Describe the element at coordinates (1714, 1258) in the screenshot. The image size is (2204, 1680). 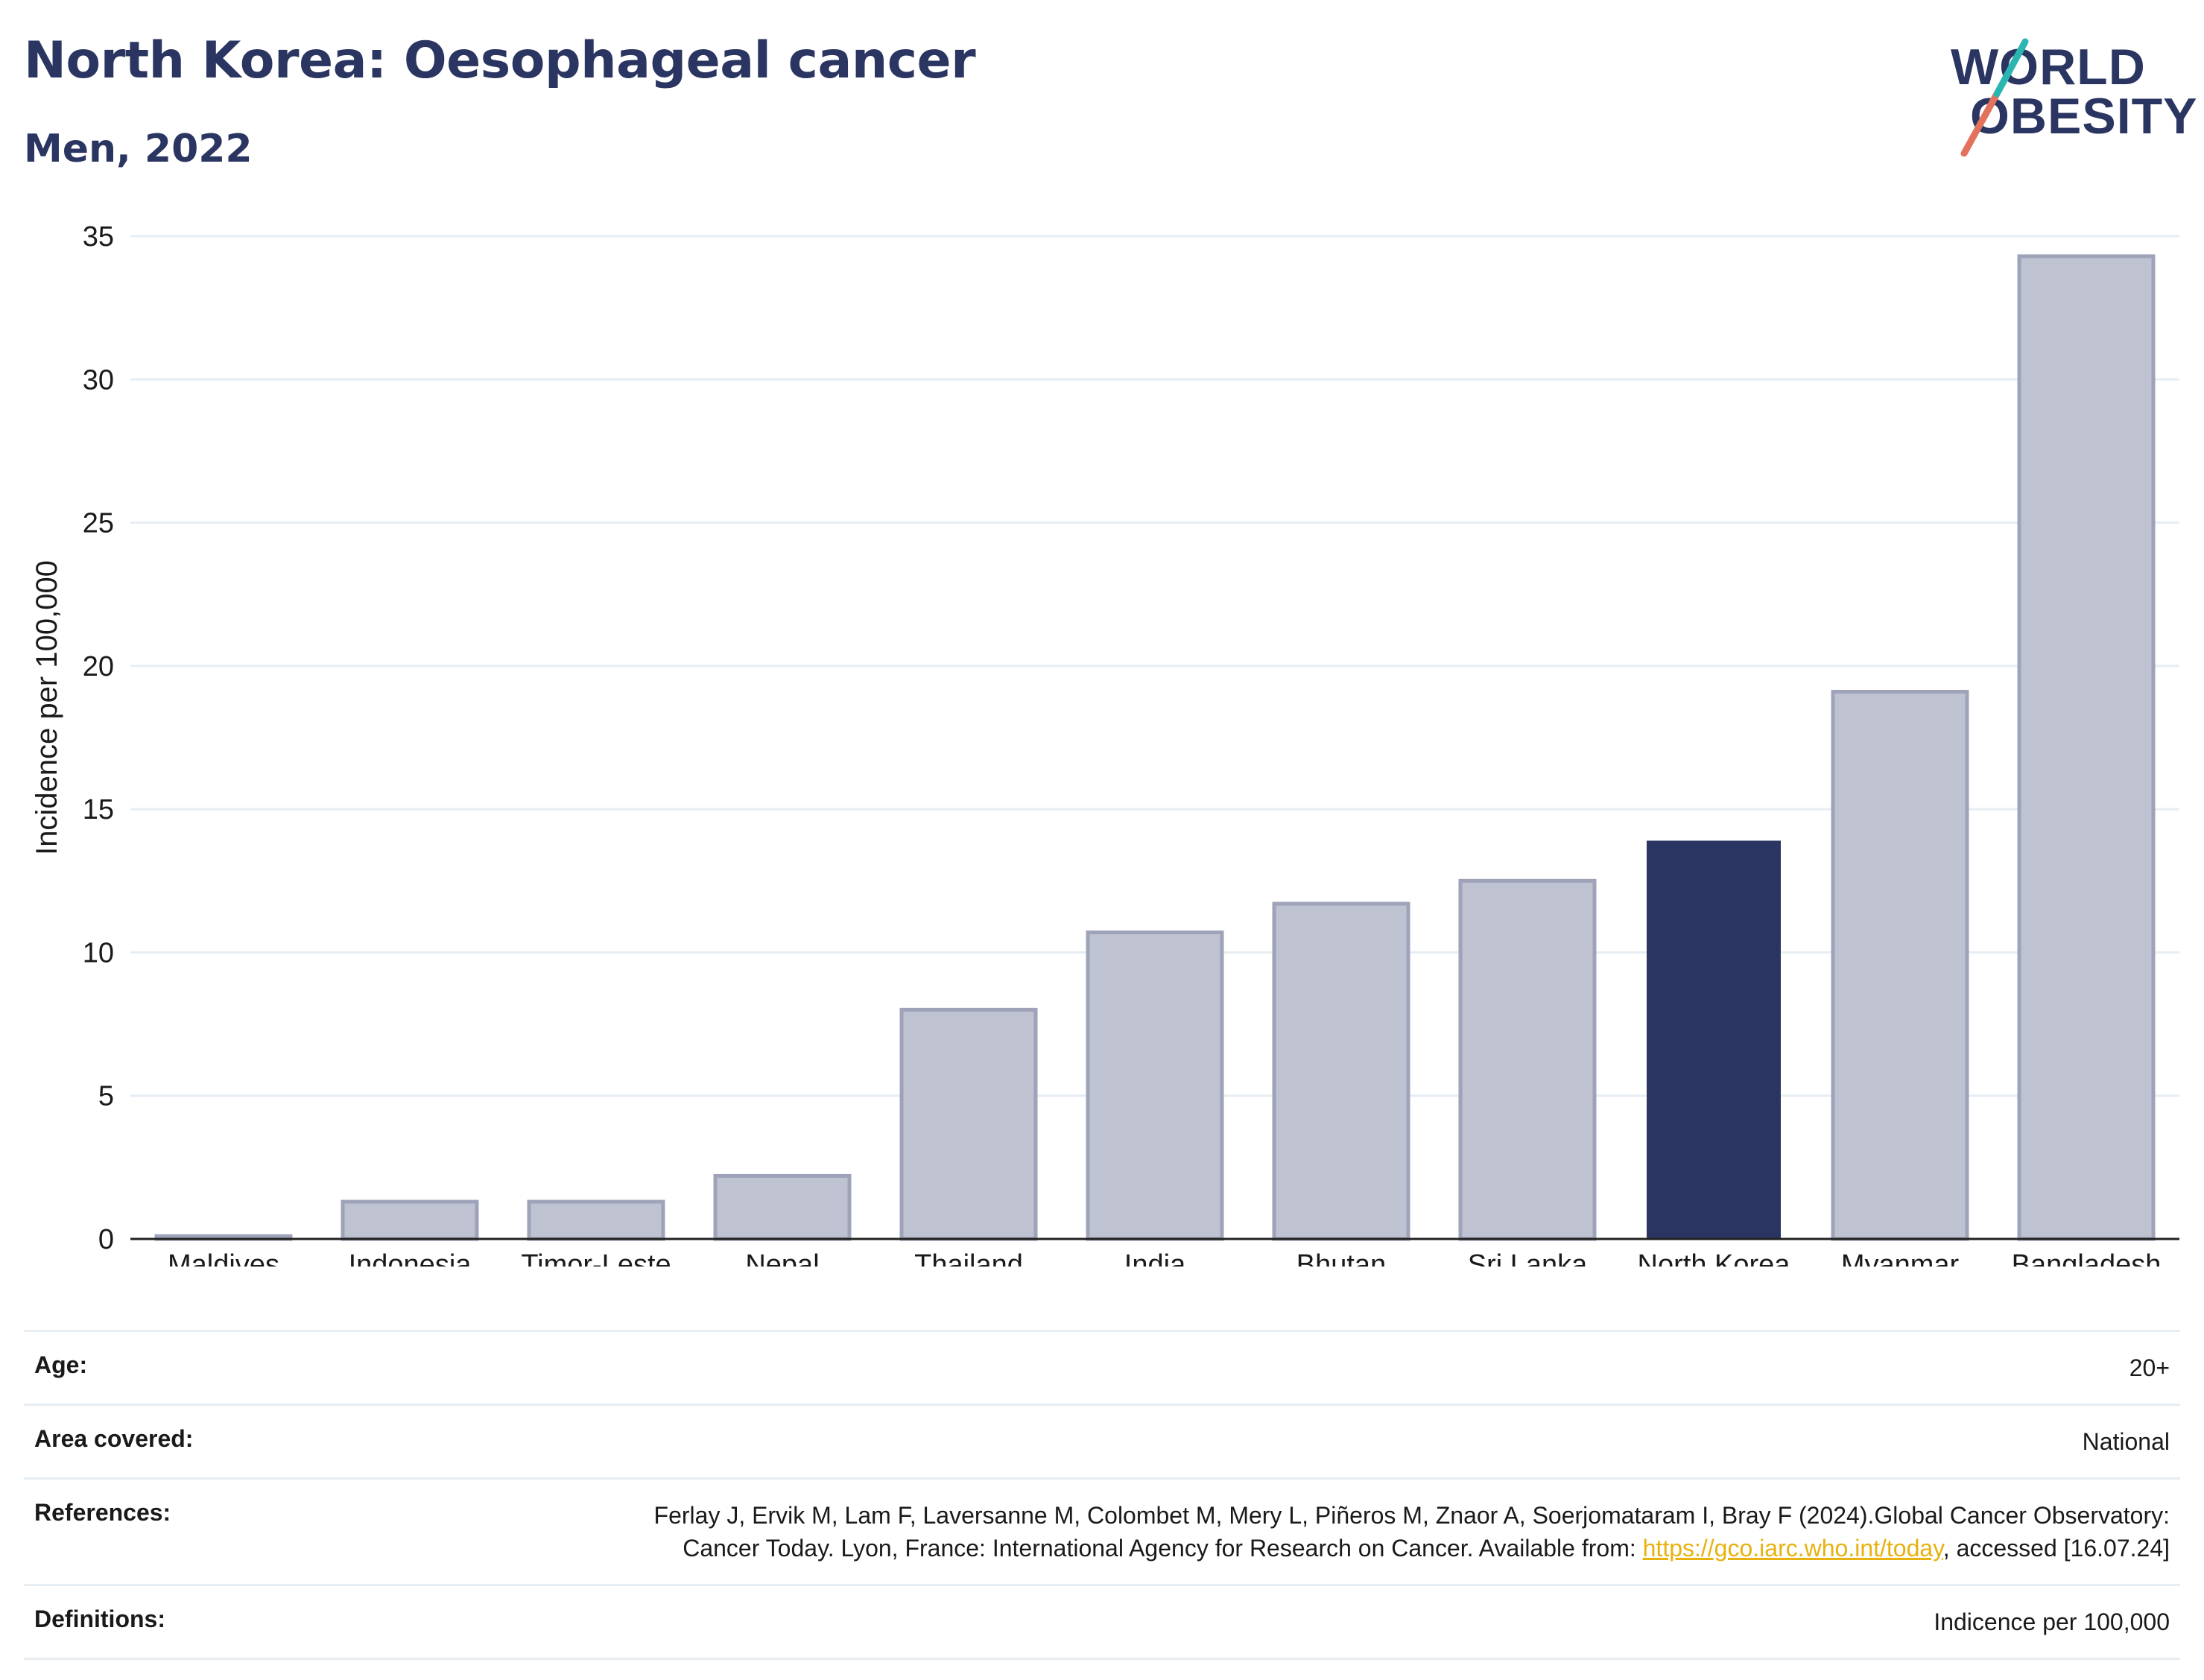
I see `x-tick-label: North Korea` at that location.